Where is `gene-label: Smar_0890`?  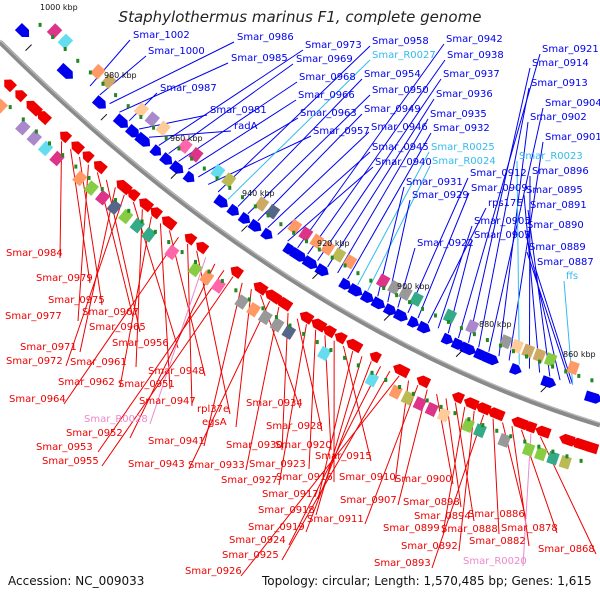
gene-label: Smar_0890 is located at coordinates (555, 225).